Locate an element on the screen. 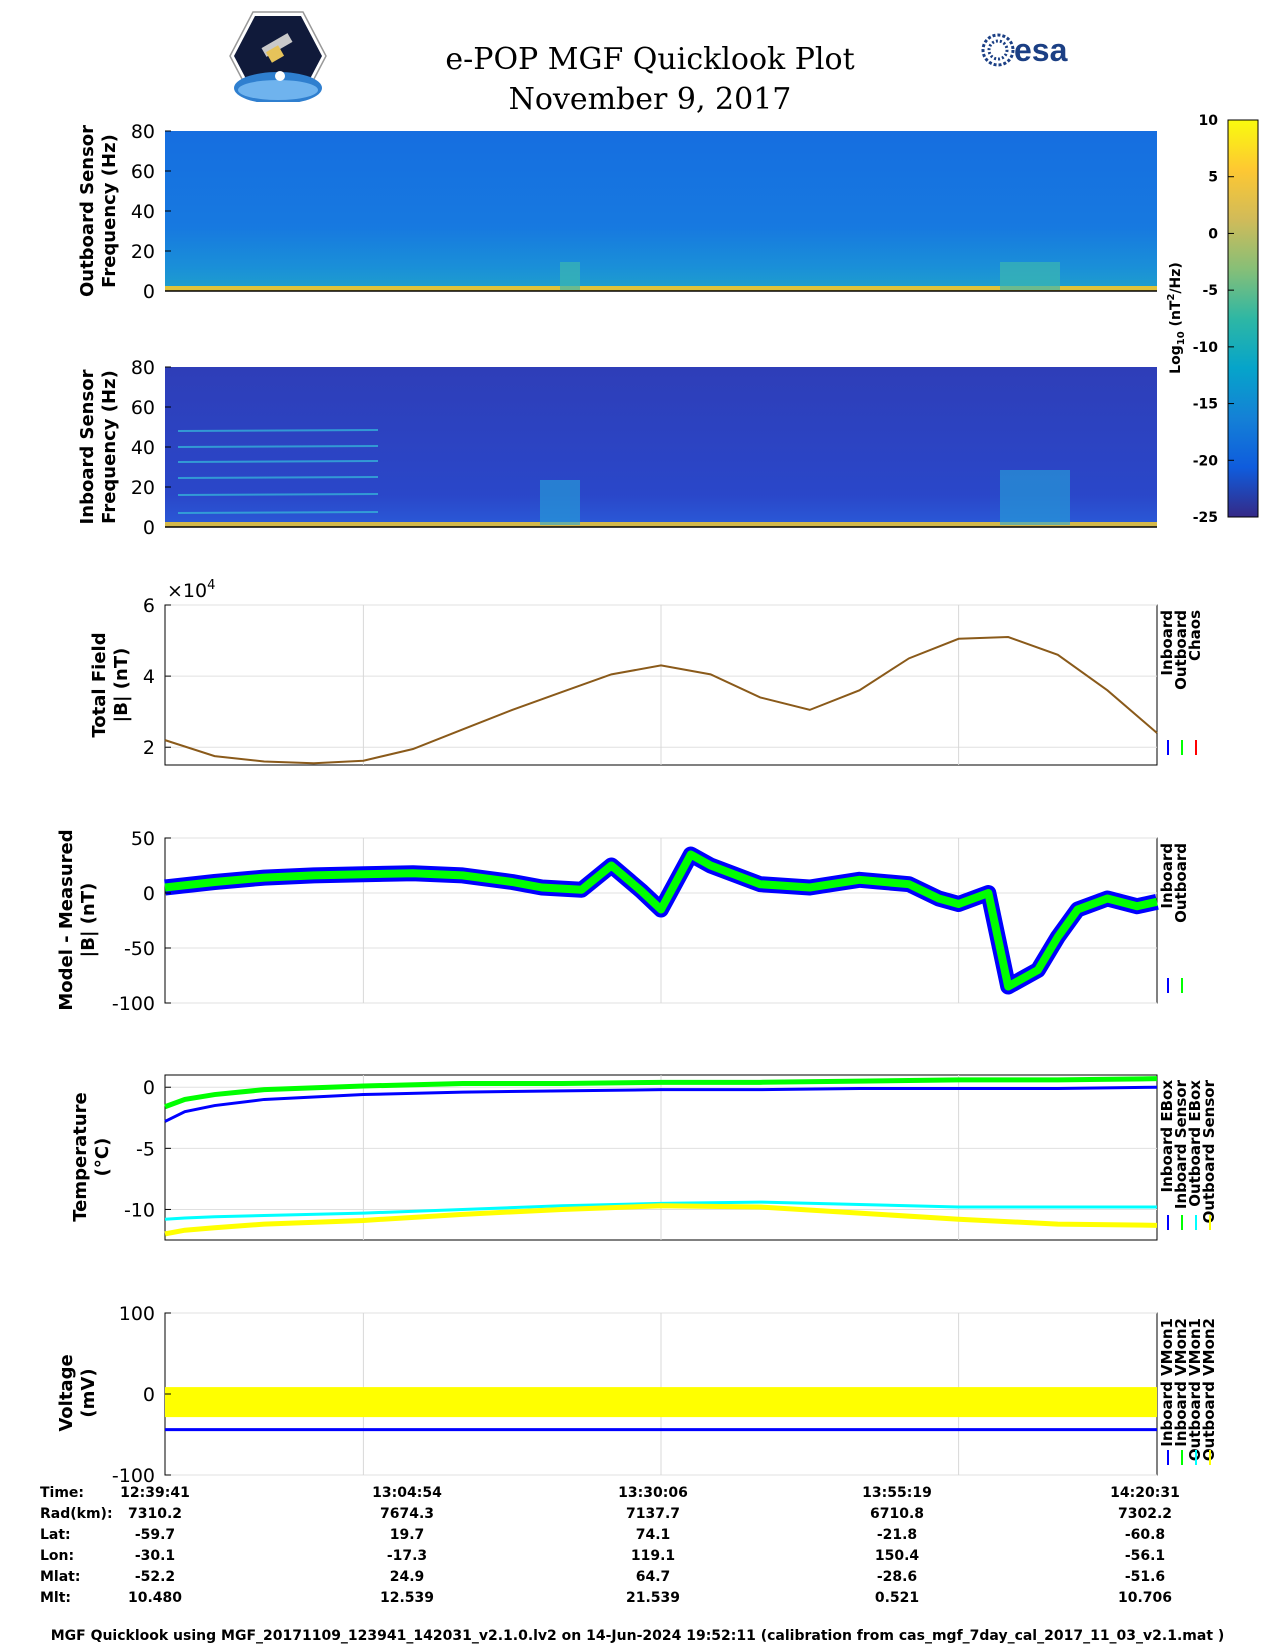  info-row-label: Time: is located at coordinates (62, 1493).